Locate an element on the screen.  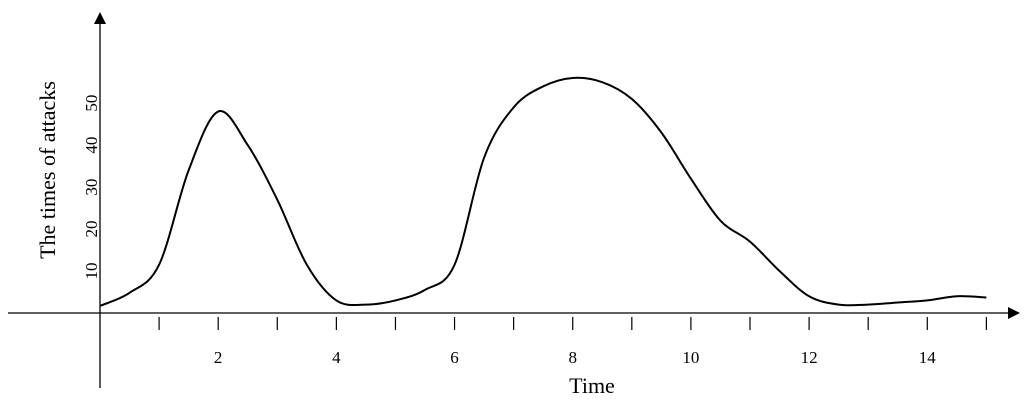
y-tick-label: 50 is located at coordinates (91, 103).